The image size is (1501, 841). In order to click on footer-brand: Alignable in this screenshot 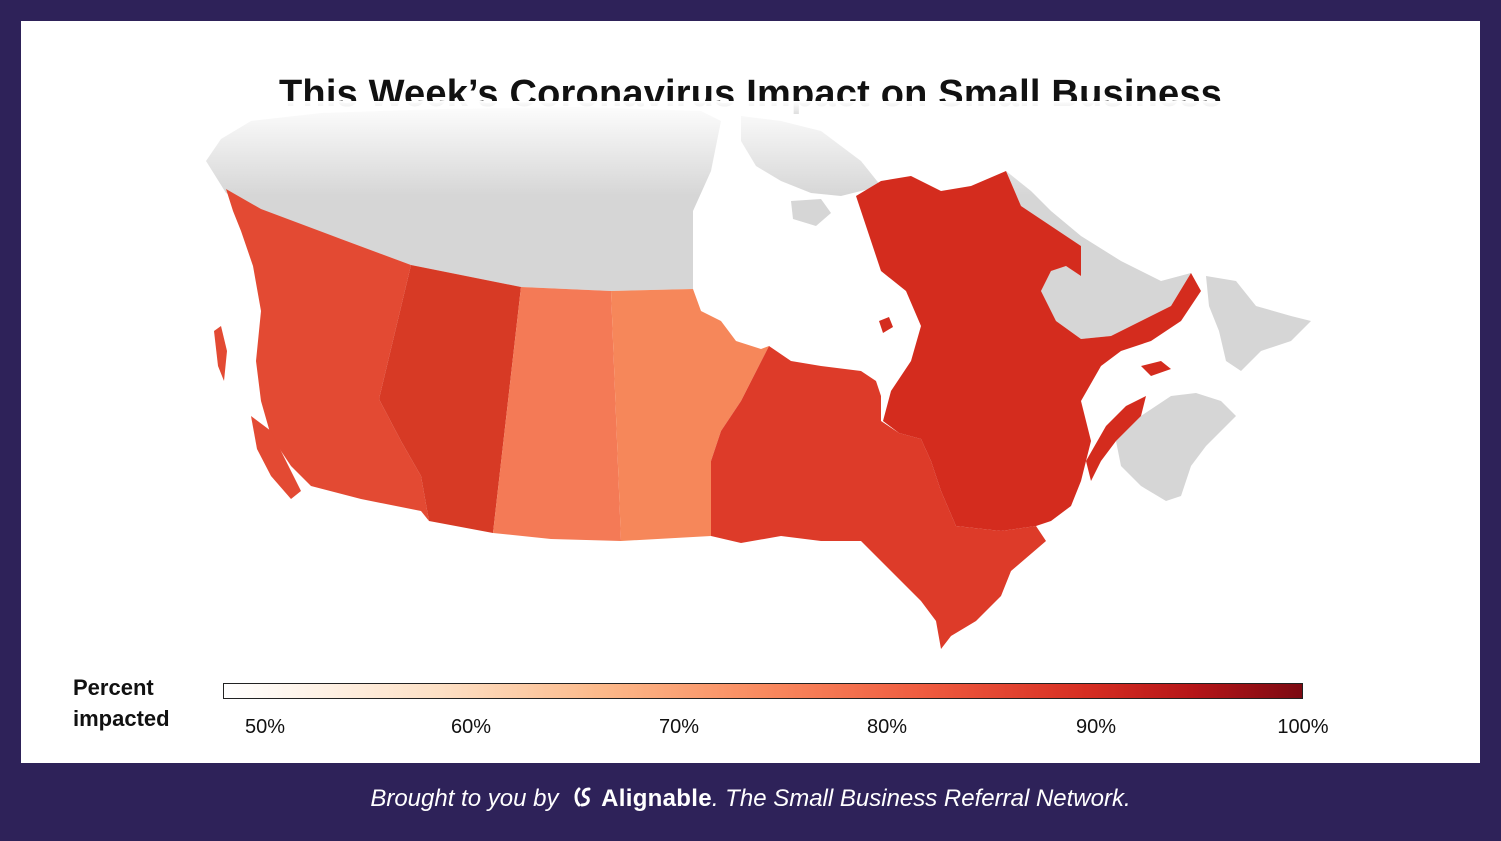, I will do `click(656, 798)`.